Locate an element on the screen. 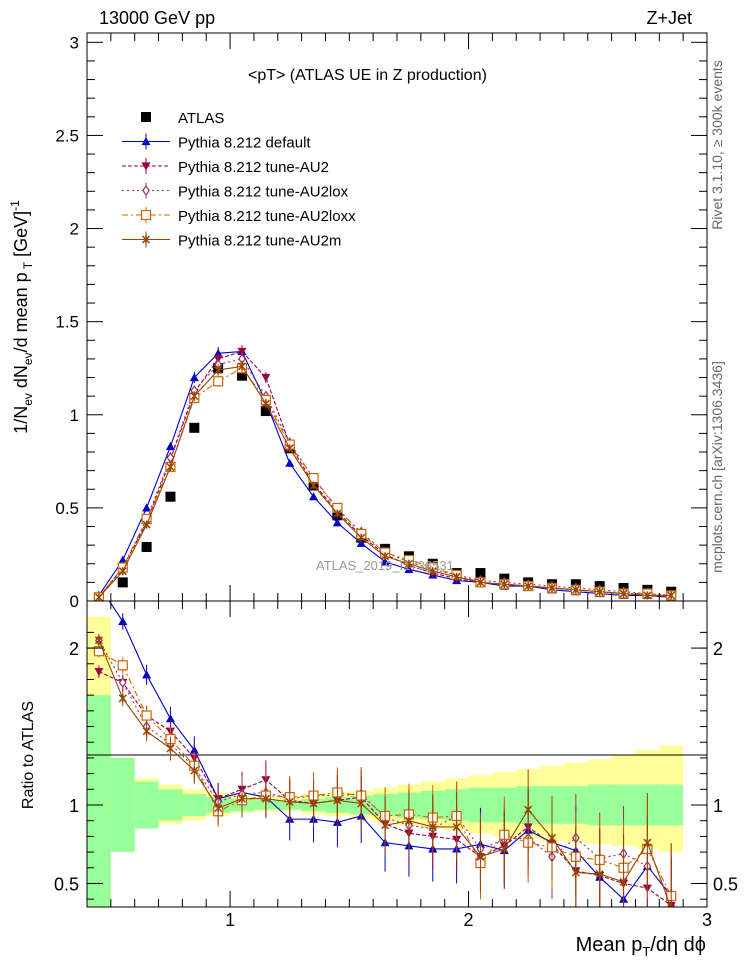 Image resolution: width=746 pixels, height=972 pixels. ratio-ytick-label-right: 2 is located at coordinates (718, 649).